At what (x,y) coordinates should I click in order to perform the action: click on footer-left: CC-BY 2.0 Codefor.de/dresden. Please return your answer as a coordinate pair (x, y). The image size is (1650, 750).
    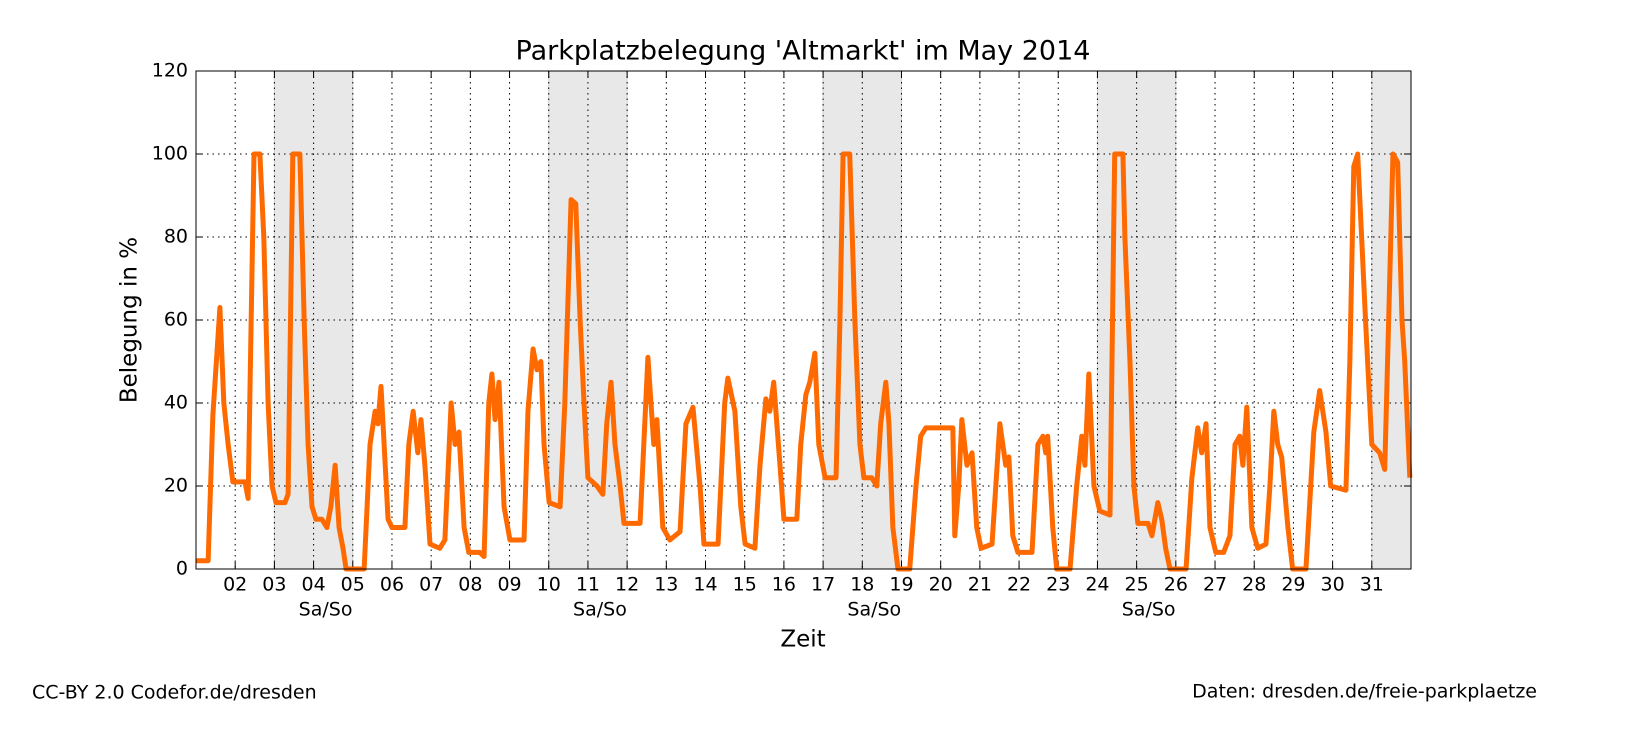
    Looking at the image, I should click on (174, 693).